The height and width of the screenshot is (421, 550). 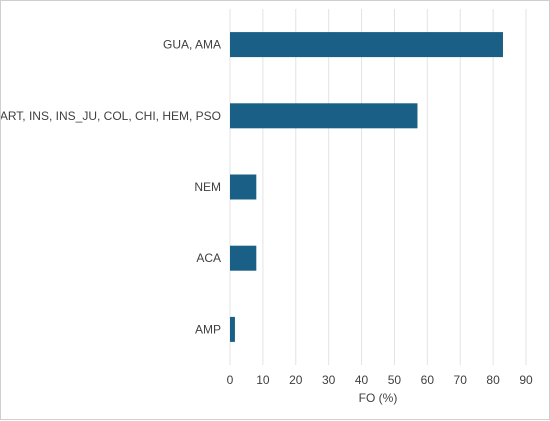 What do you see at coordinates (192, 45) in the screenshot?
I see `category-label-0: GUA, AMA` at bounding box center [192, 45].